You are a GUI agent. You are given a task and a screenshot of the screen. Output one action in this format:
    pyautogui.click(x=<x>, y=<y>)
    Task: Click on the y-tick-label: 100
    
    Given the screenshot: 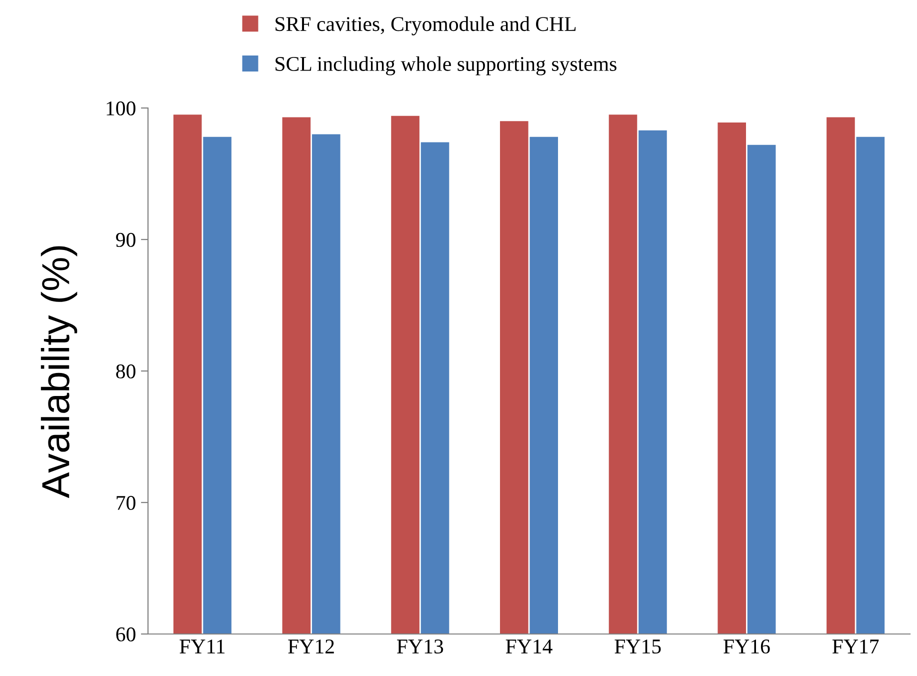 What is the action you would take?
    pyautogui.click(x=121, y=108)
    